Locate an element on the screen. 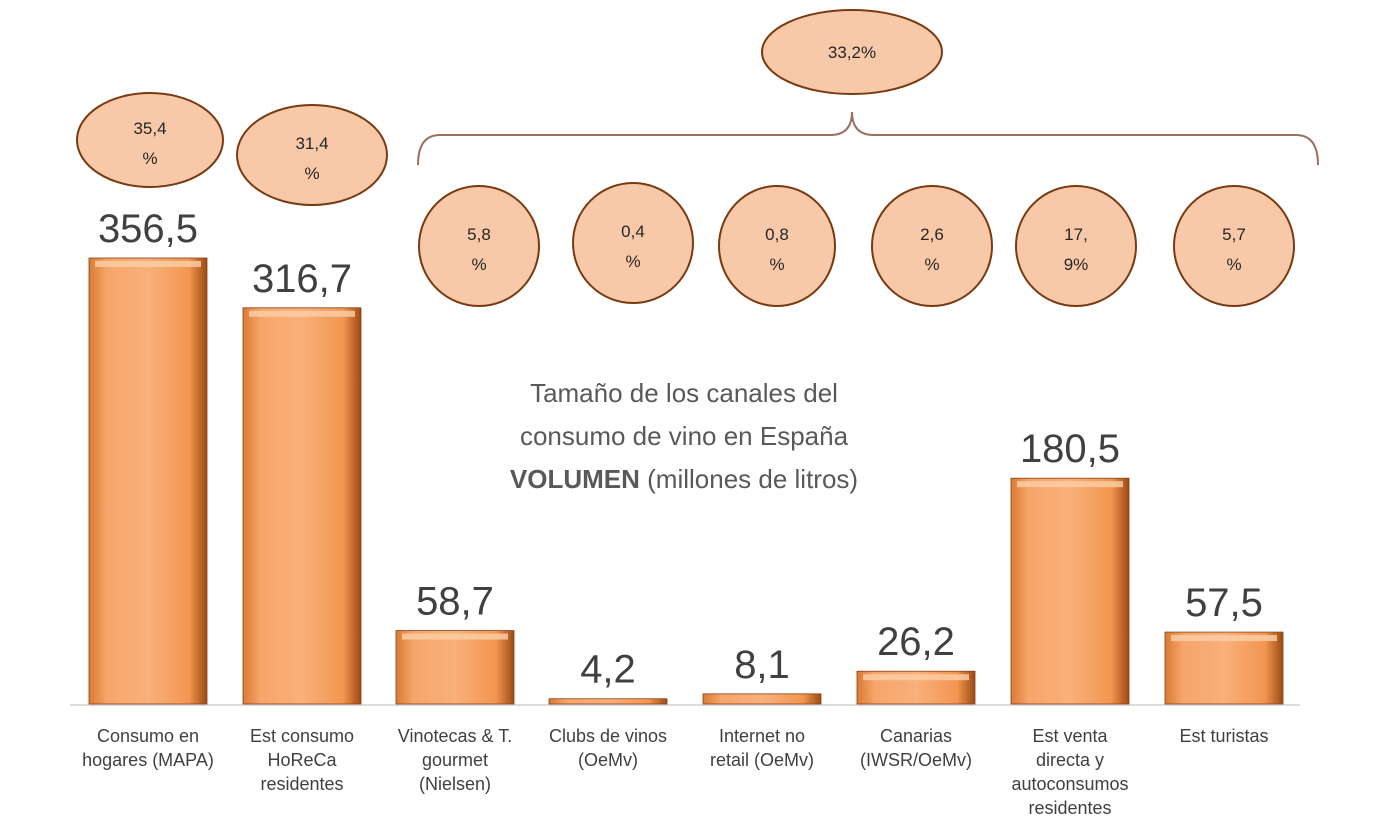 The width and height of the screenshot is (1400, 840). title-bold: VOLUMEN is located at coordinates (575, 479).